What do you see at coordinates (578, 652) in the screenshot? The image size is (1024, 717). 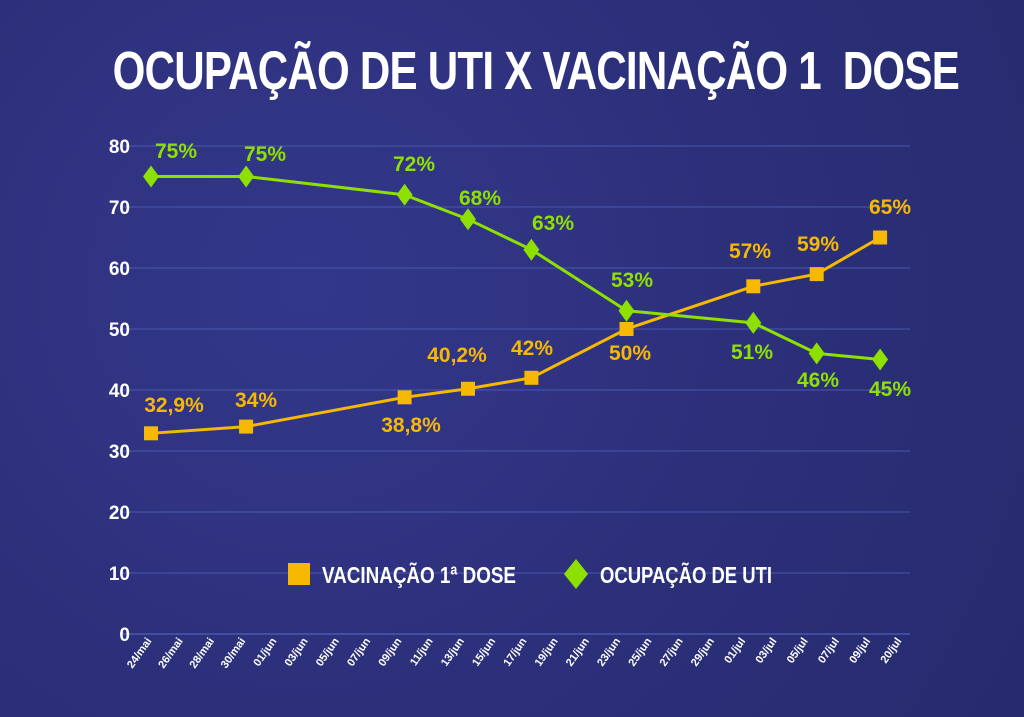 I see `x-tick-label: 21/jun` at bounding box center [578, 652].